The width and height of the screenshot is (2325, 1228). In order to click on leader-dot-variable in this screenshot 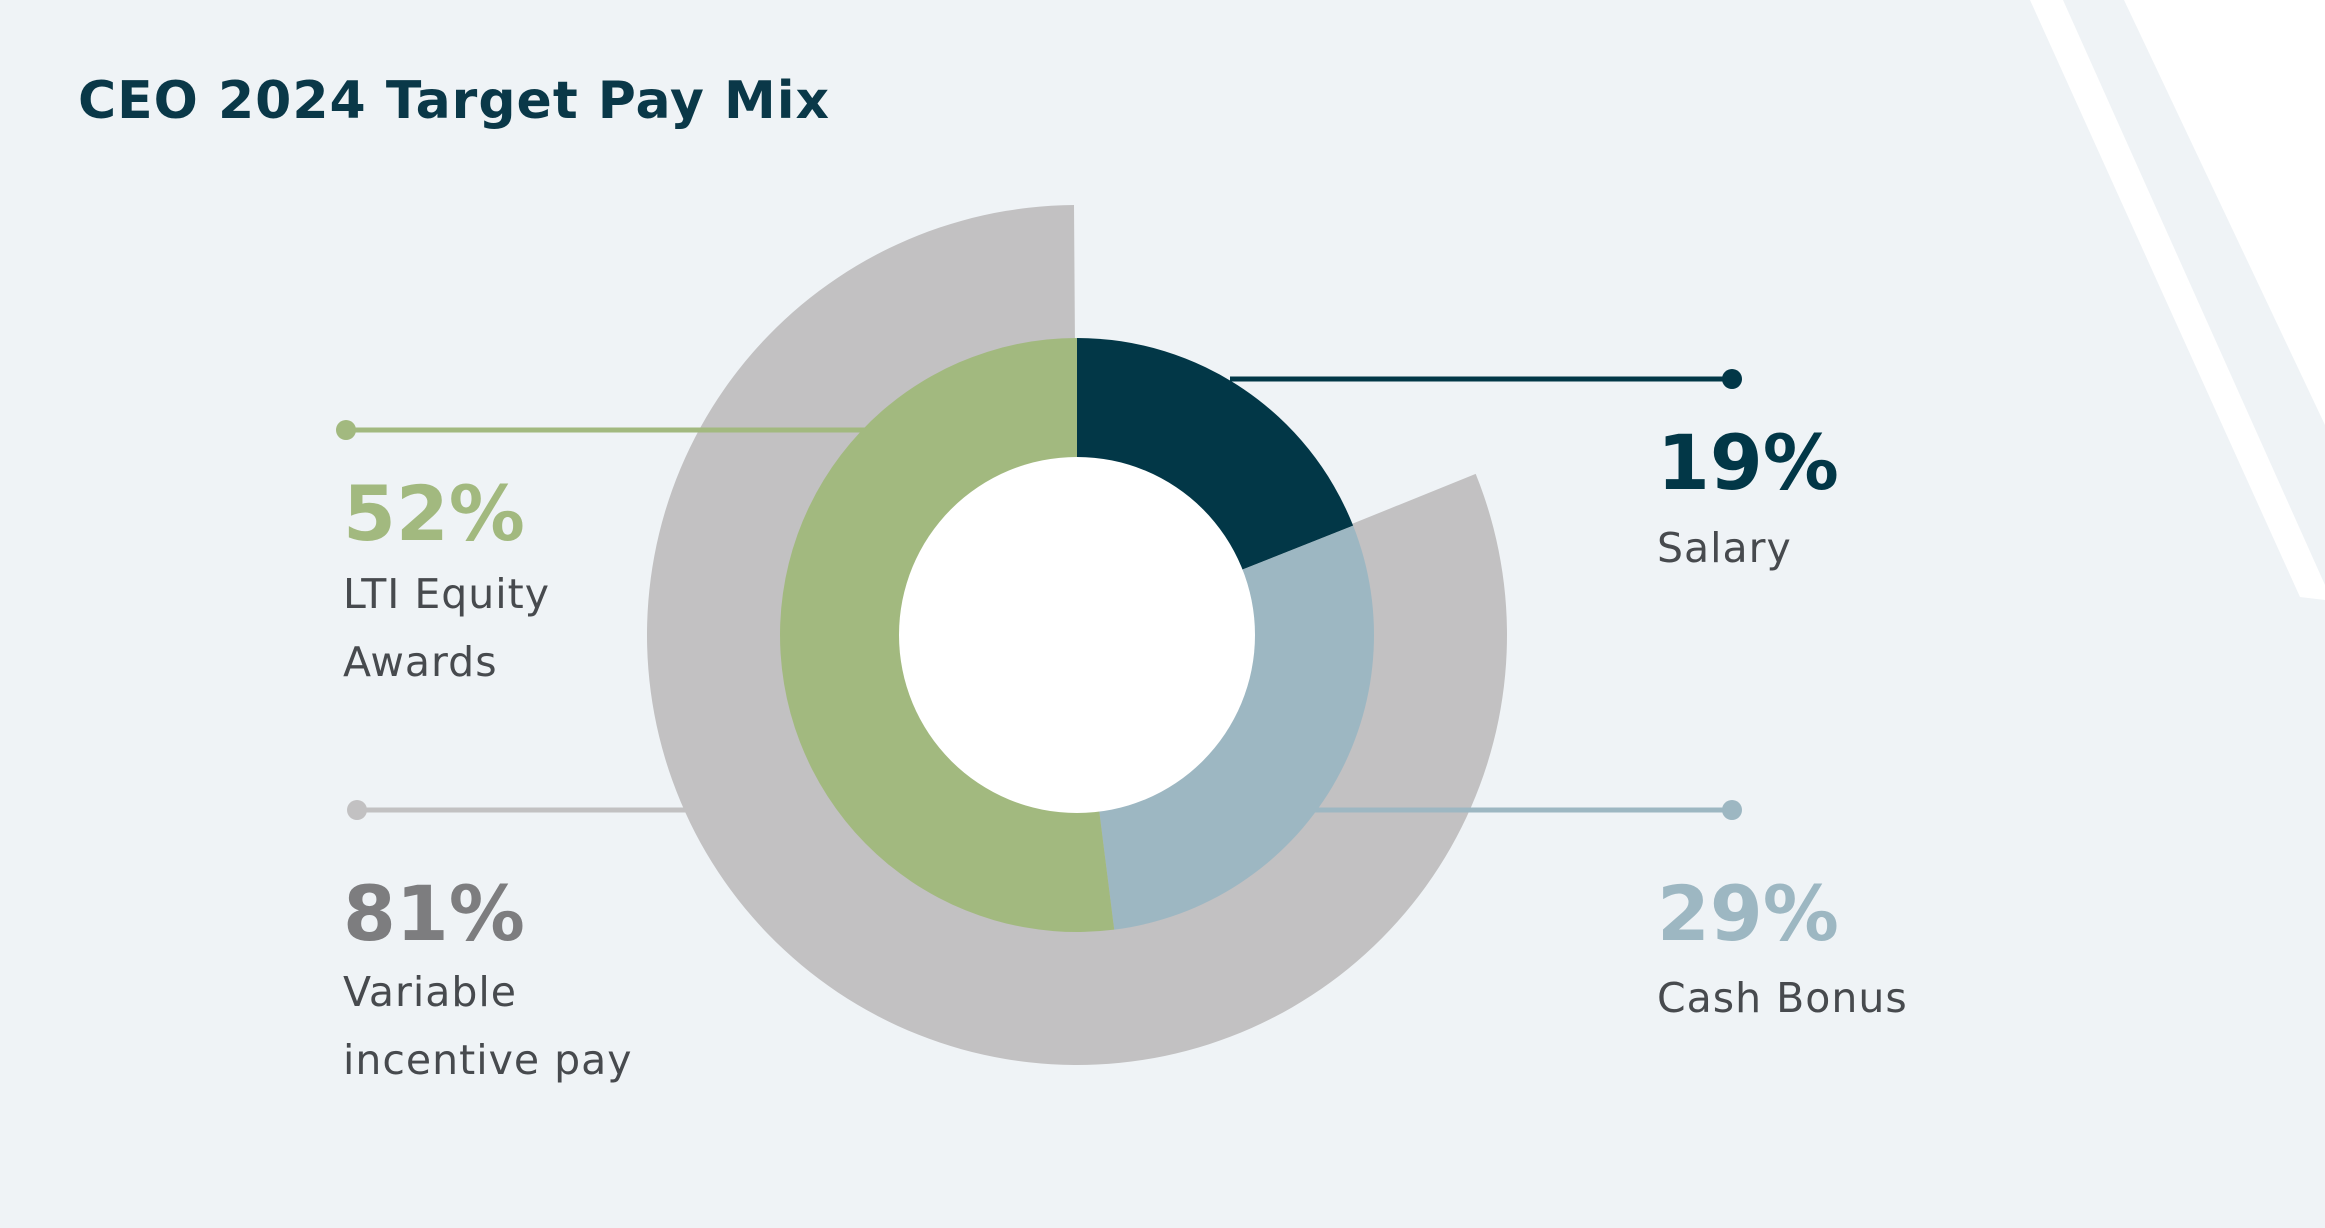, I will do `click(357, 810)`.